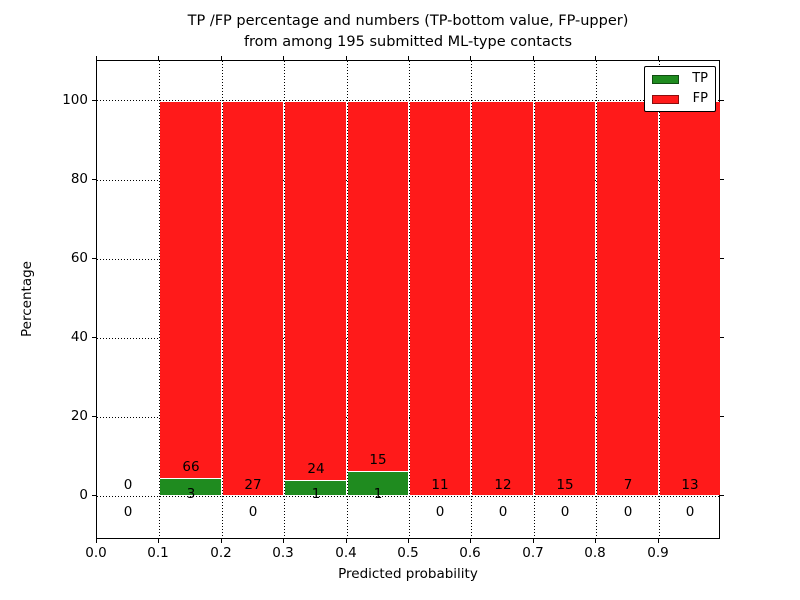 This screenshot has width=800, height=600. I want to click on legend-label-tp: TP, so click(700, 78).